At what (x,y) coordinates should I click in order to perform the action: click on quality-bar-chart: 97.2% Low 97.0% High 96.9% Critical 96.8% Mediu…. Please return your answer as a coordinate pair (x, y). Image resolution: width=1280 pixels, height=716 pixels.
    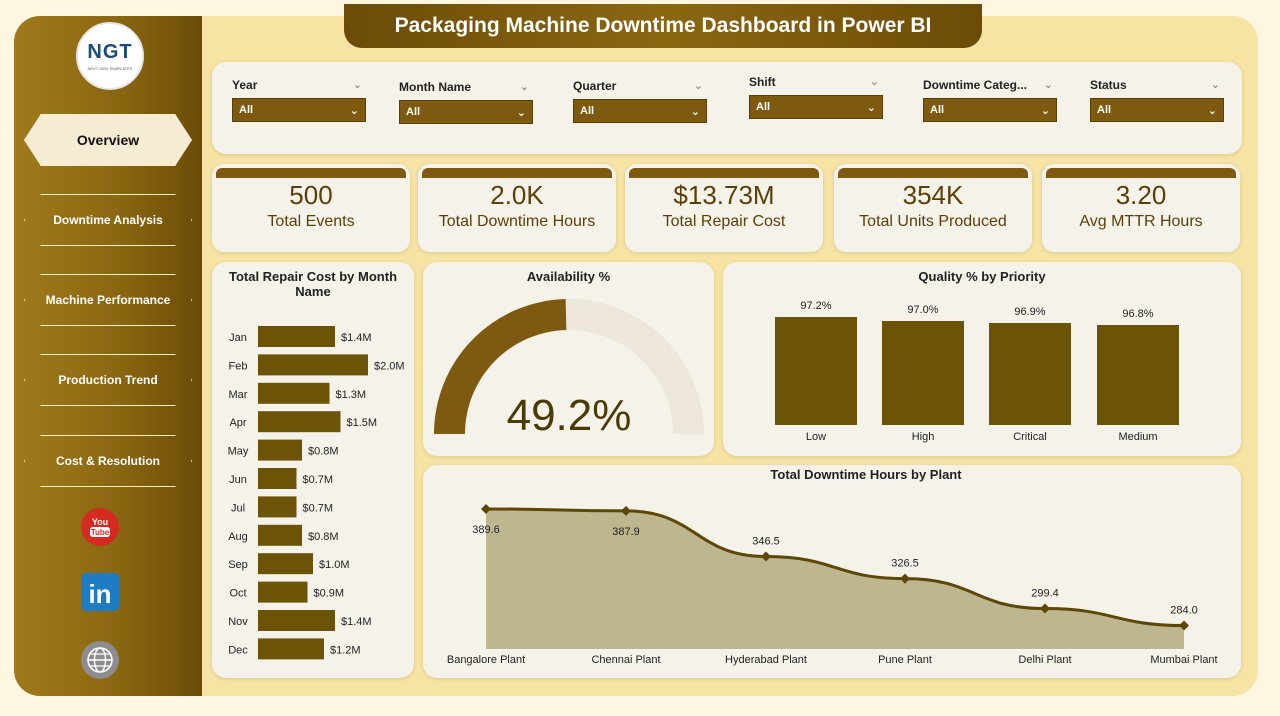
    Looking at the image, I should click on (977, 371).